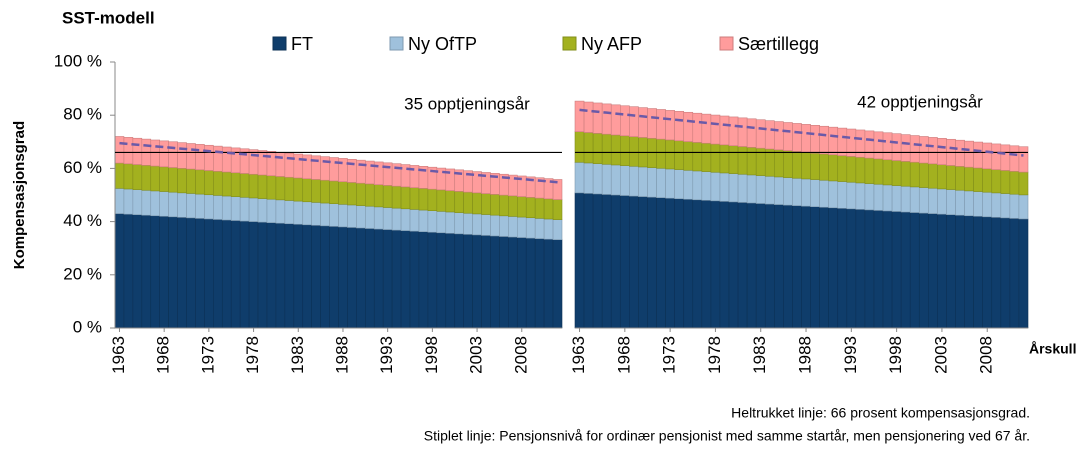  I want to click on x-tick-label: 1978, so click(714, 355).